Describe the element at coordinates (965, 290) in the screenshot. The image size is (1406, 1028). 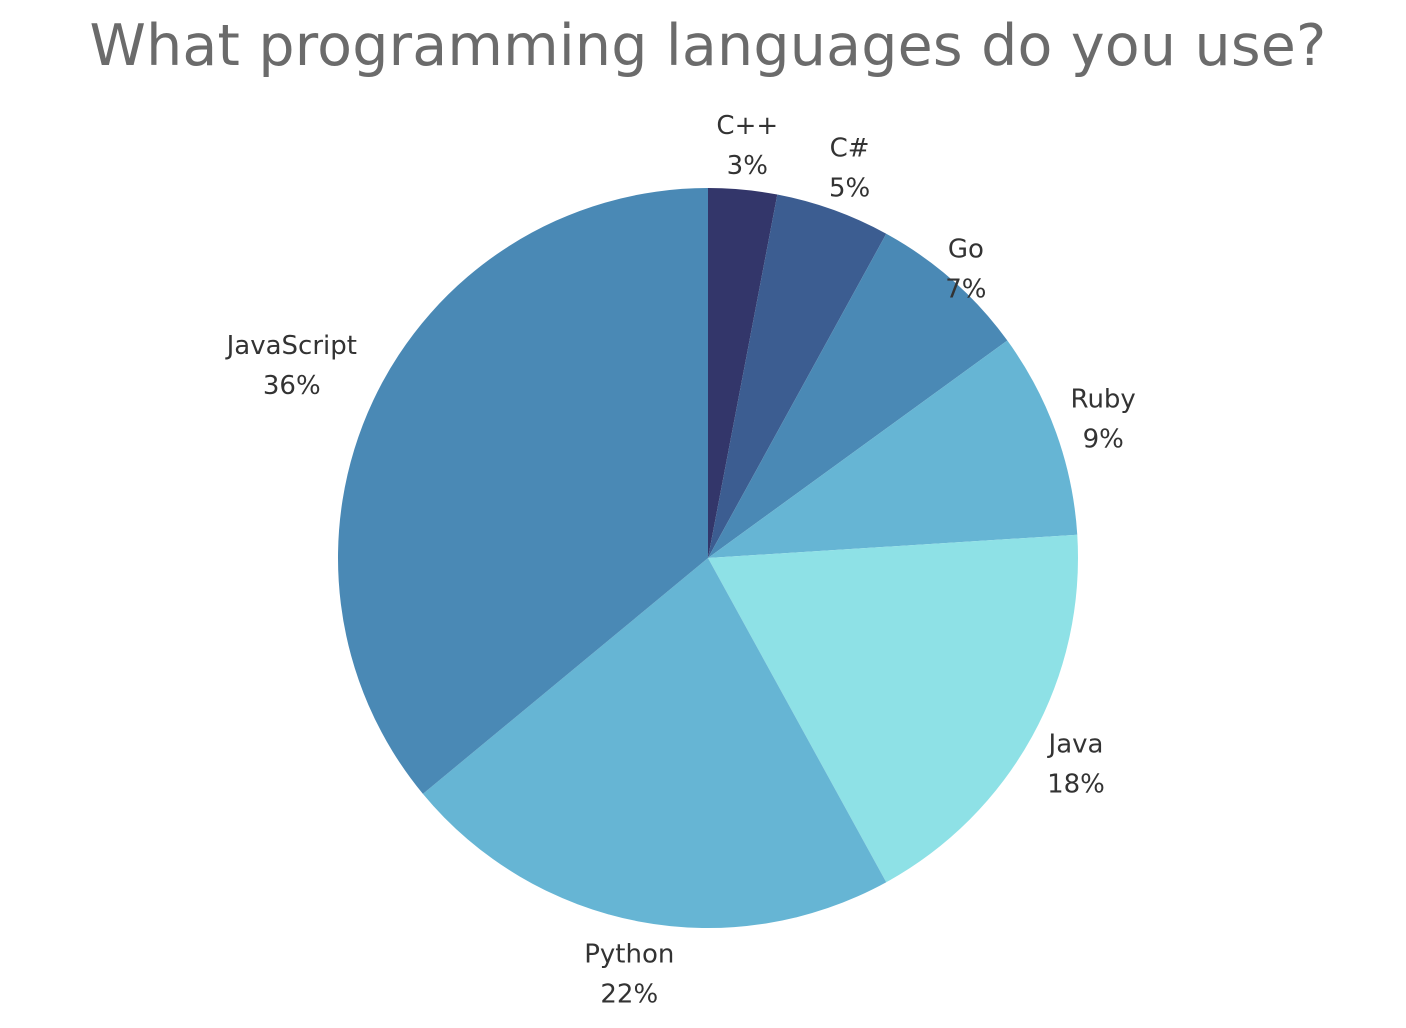
I see `slice-percent-go: 7%` at that location.